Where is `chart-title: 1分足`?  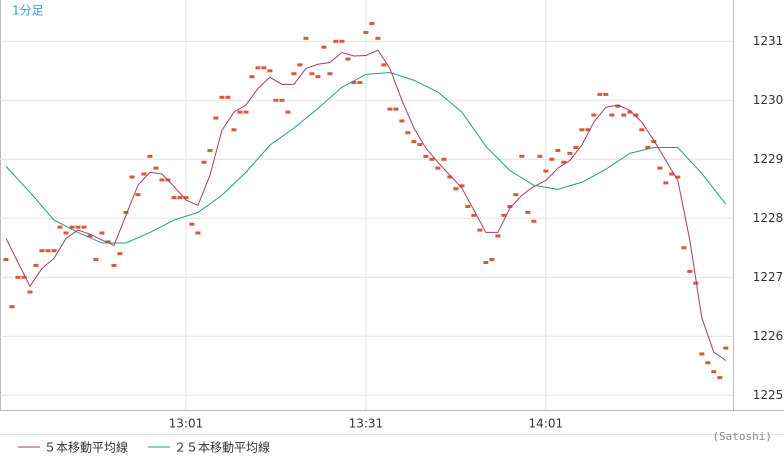 chart-title: 1分足 is located at coordinates (28, 11).